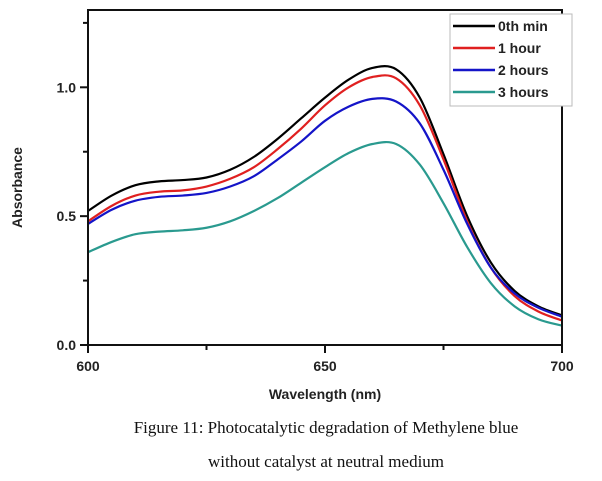 Image resolution: width=602 pixels, height=481 pixels. I want to click on legend-label: 0th min, so click(523, 26).